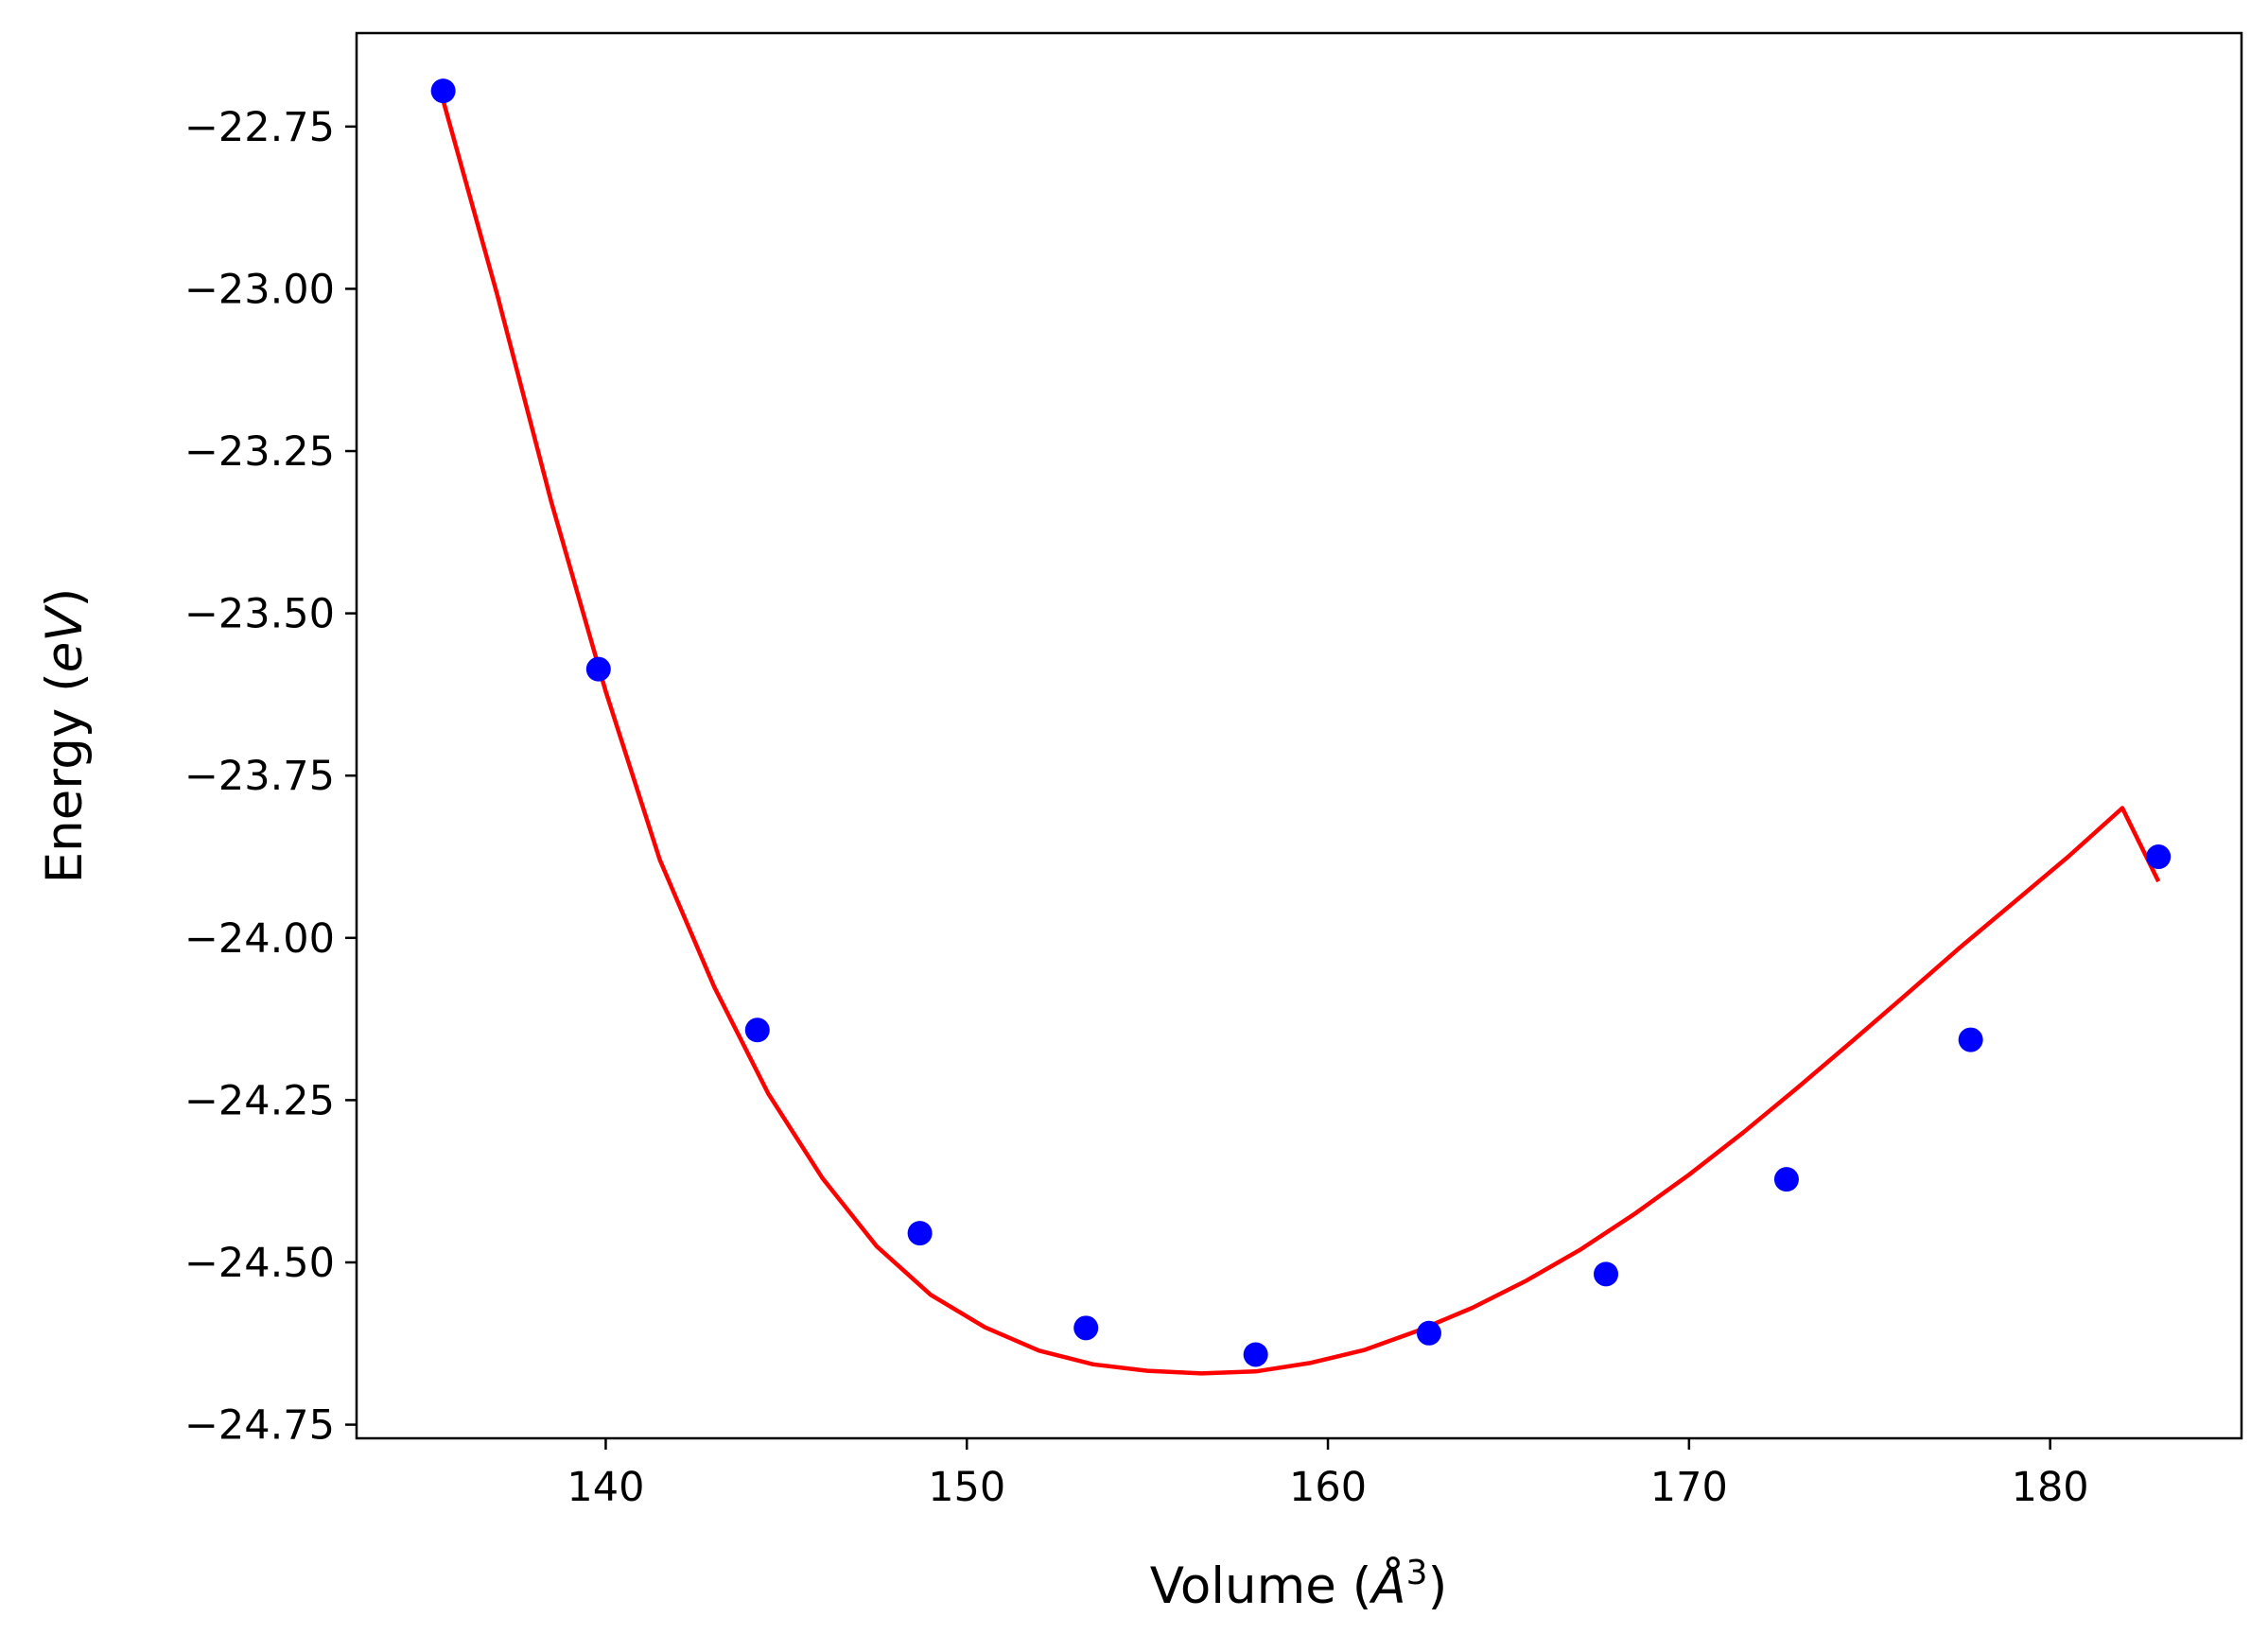 This screenshot has height=1652, width=2268. Describe the element at coordinates (1328, 1488) in the screenshot. I see `x-tick-label: 160` at that location.